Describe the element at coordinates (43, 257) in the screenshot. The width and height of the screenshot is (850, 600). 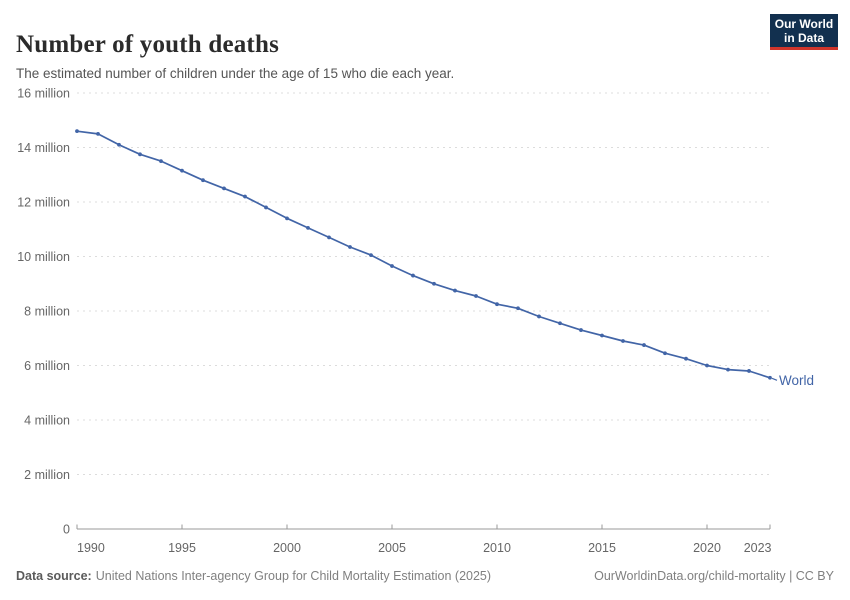
I see `y-axis-label: 10 million` at that location.